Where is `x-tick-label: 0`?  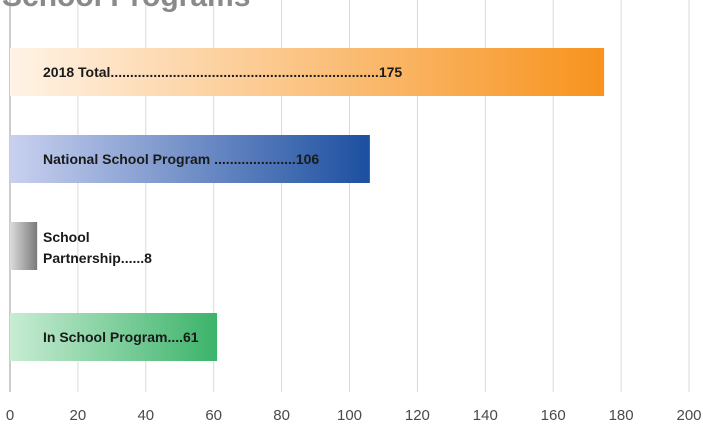
x-tick-label: 0 is located at coordinates (10, 415).